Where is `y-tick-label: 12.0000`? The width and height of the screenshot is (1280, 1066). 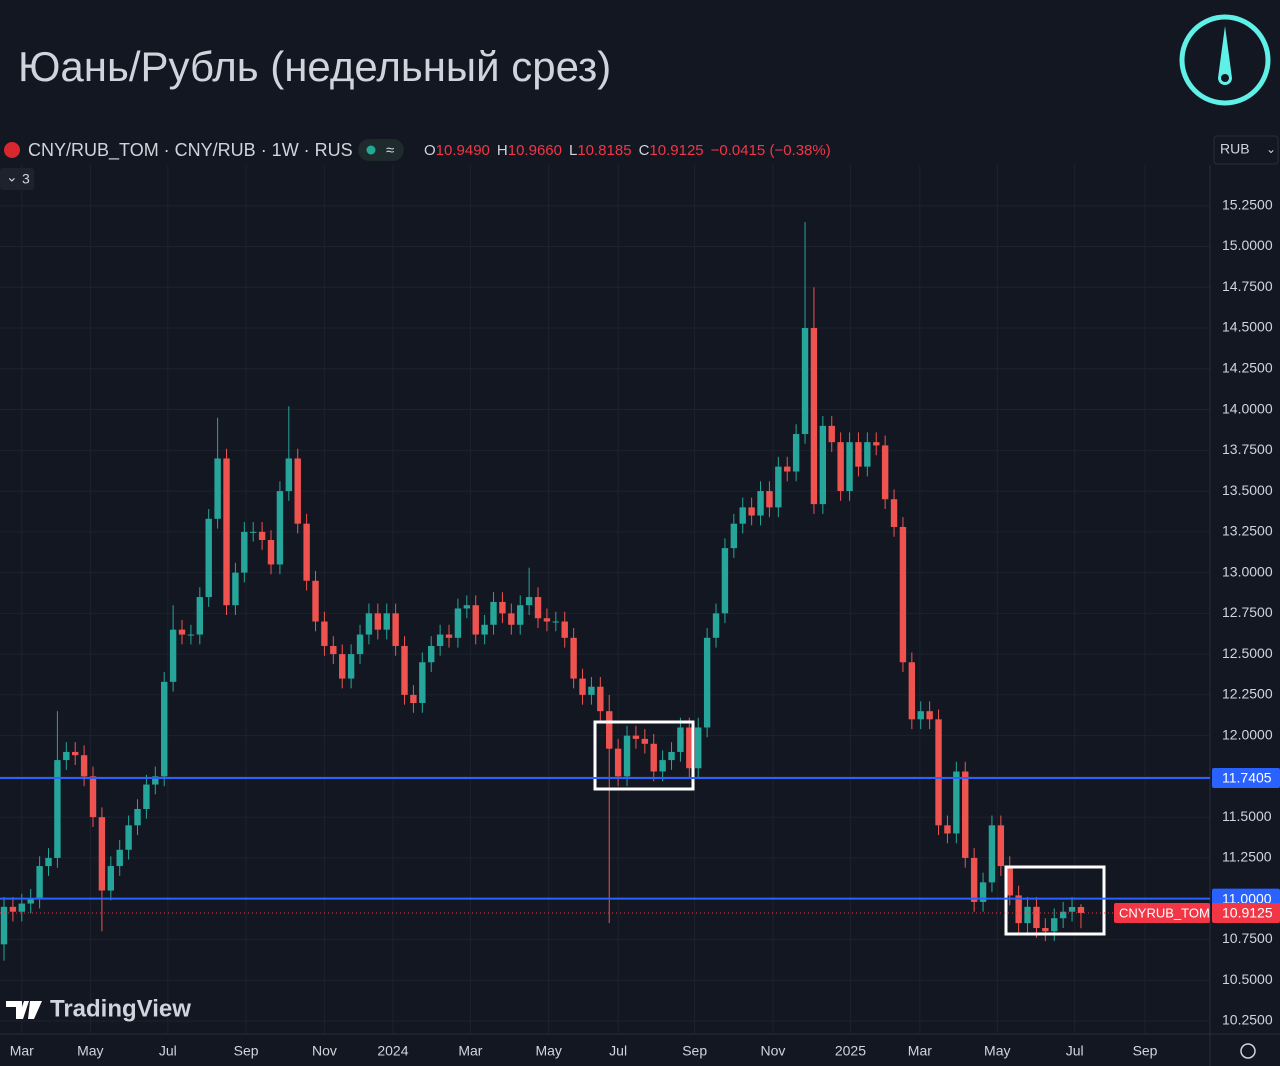
y-tick-label: 12.0000 is located at coordinates (1247, 734).